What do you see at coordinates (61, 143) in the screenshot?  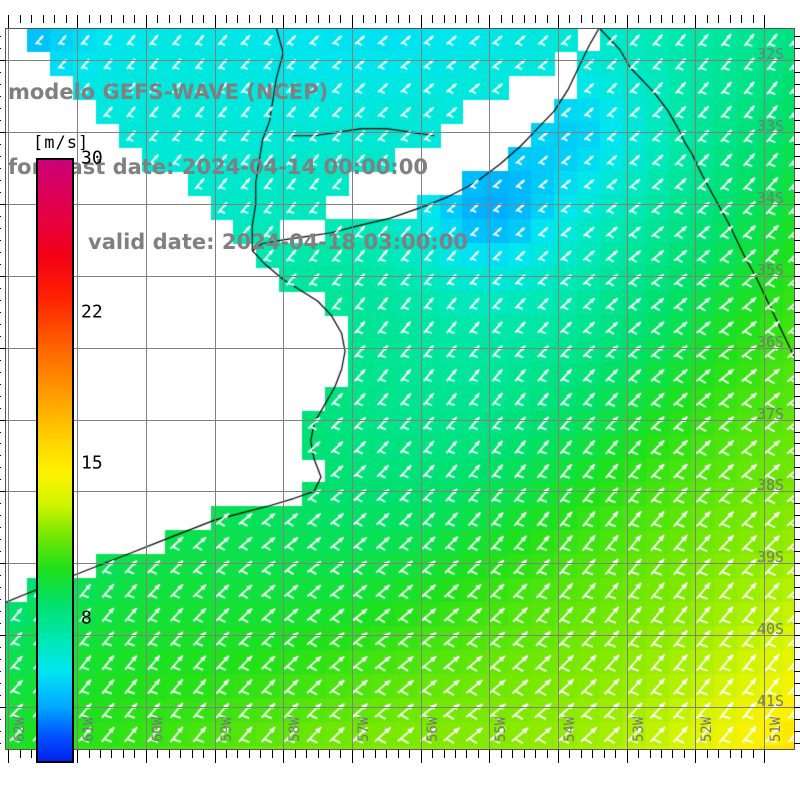 I see `colorbar-unit-label: [m/s]` at bounding box center [61, 143].